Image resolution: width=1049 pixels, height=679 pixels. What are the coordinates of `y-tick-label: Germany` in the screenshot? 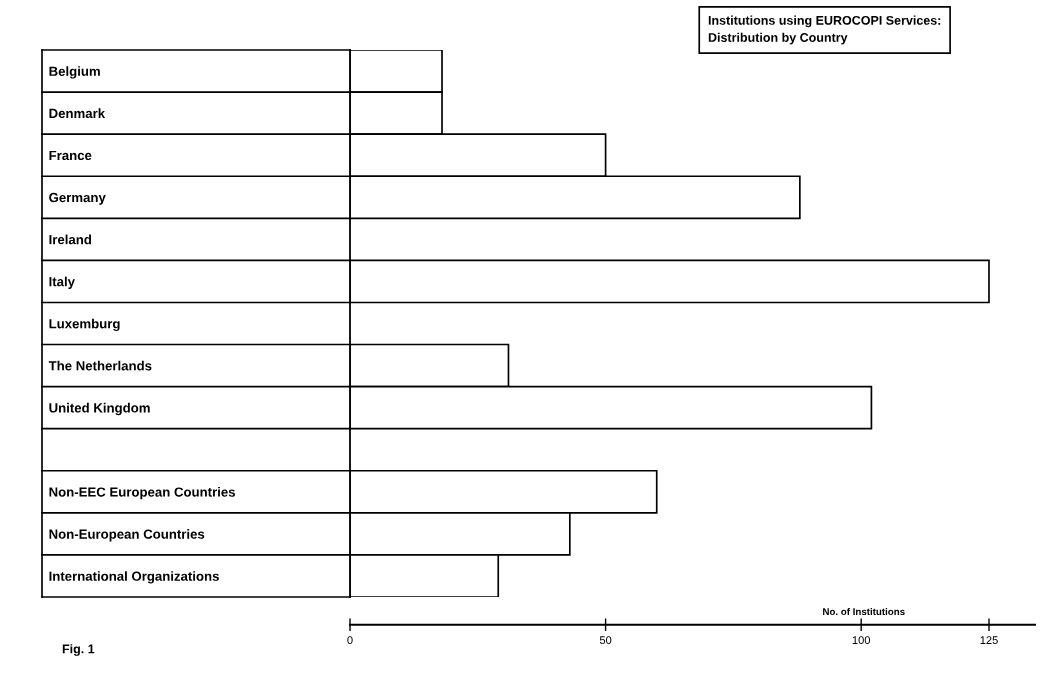 It's located at (77, 198).